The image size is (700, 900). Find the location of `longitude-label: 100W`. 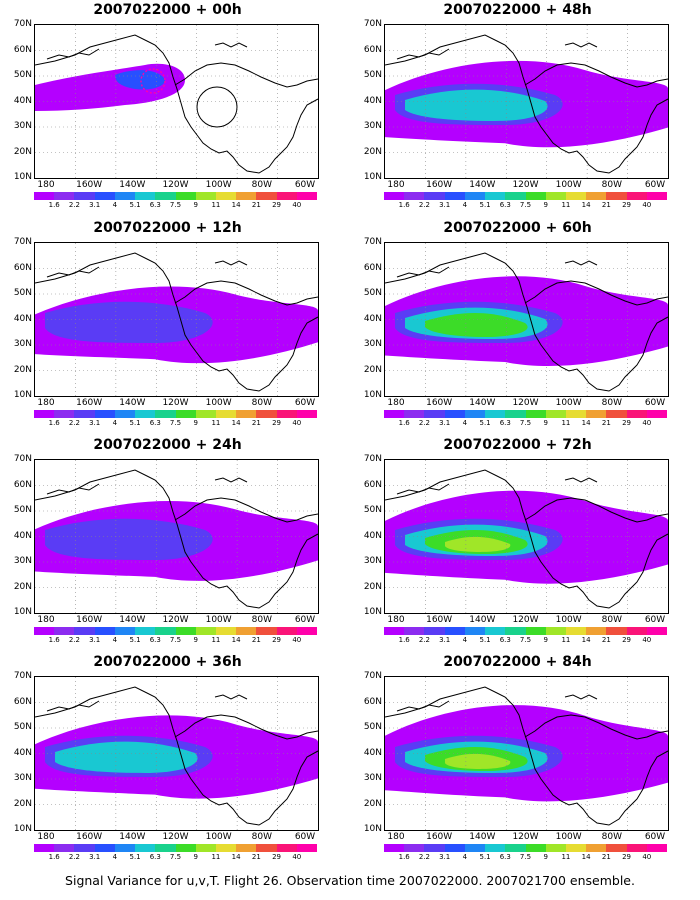

longitude-label: 100W is located at coordinates (568, 620).